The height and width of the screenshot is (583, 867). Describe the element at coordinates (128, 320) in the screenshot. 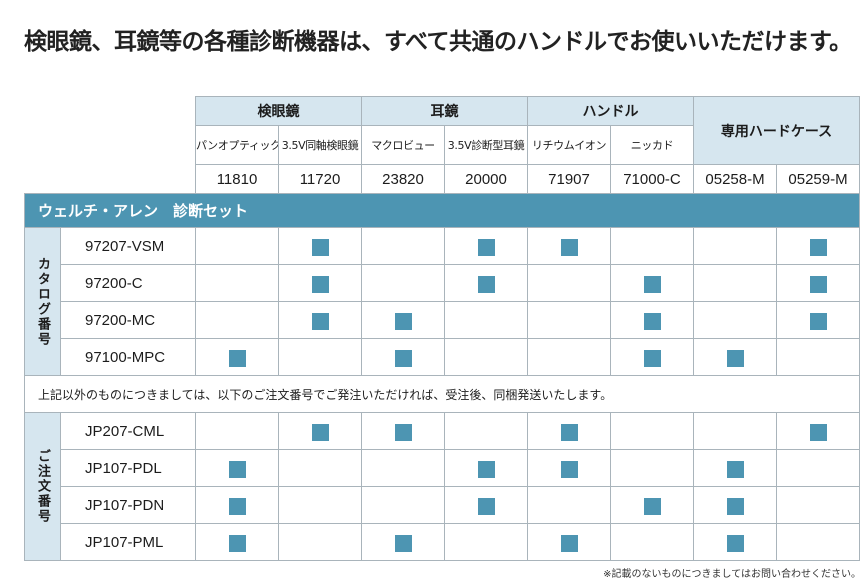

I see `product-code: 97200-MC` at that location.